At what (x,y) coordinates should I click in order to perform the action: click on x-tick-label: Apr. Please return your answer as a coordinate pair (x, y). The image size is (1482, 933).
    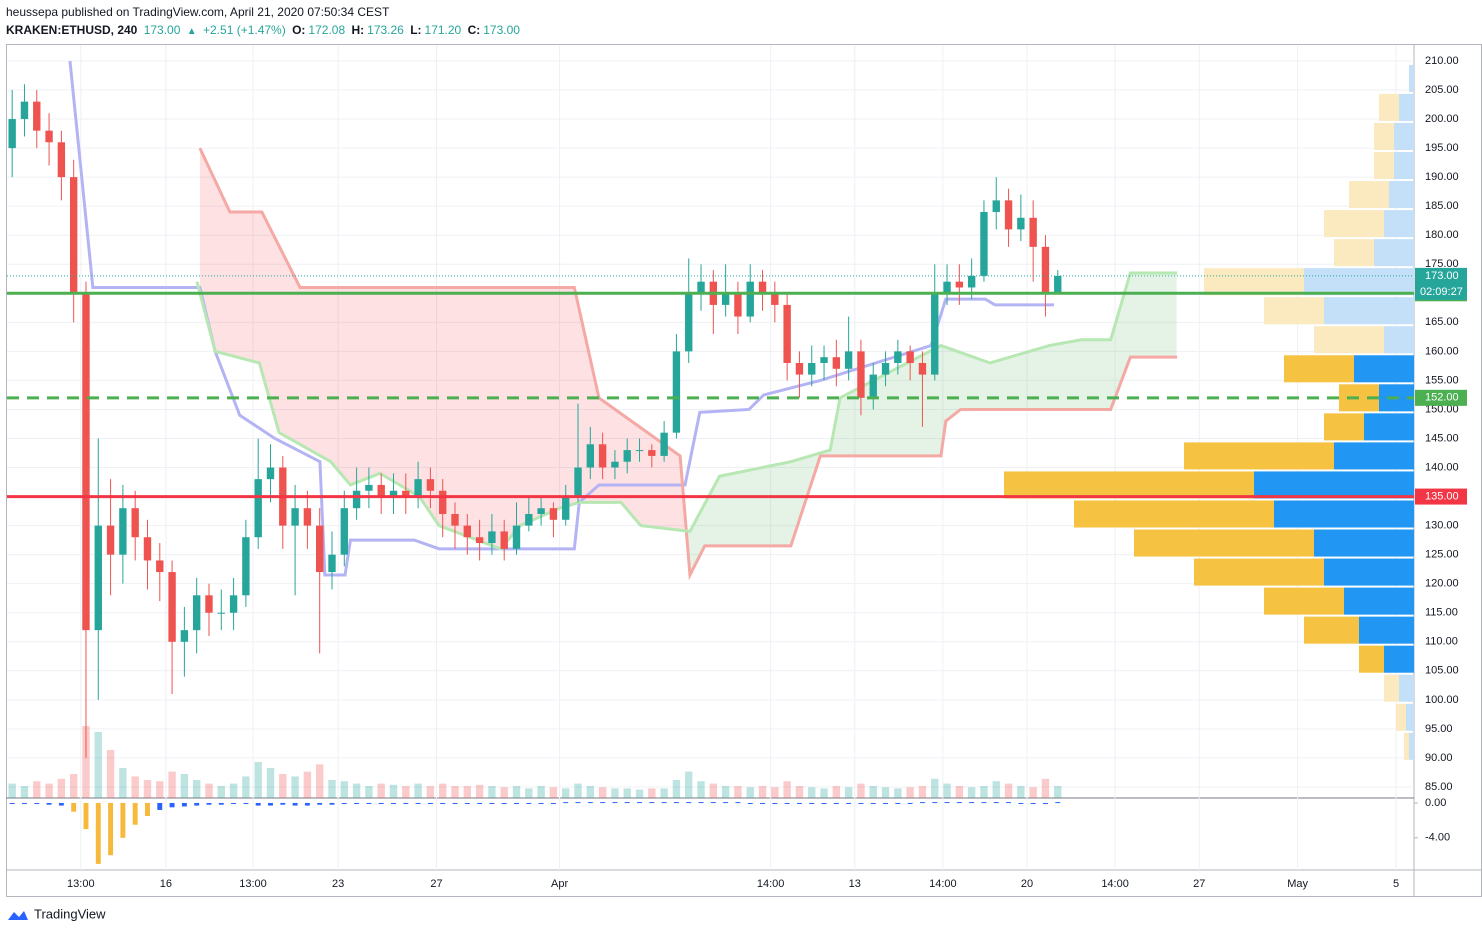
    Looking at the image, I should click on (559, 884).